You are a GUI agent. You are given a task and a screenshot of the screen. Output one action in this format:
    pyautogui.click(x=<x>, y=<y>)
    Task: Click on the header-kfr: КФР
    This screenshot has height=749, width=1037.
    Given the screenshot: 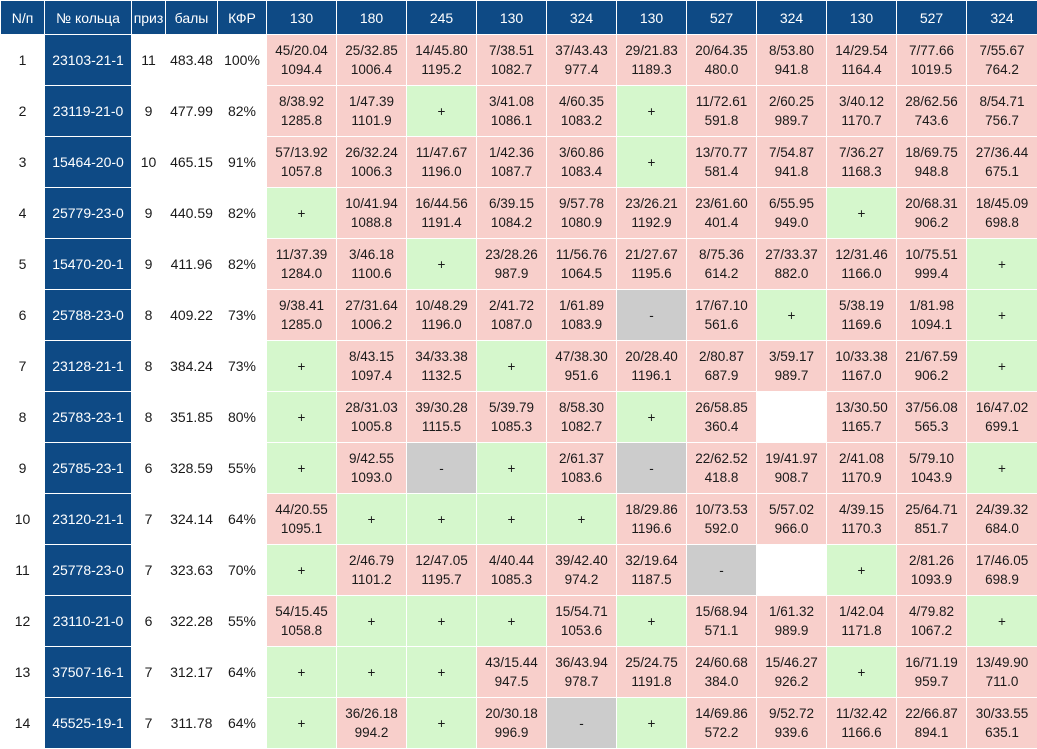 What is the action you would take?
    pyautogui.click(x=242, y=18)
    